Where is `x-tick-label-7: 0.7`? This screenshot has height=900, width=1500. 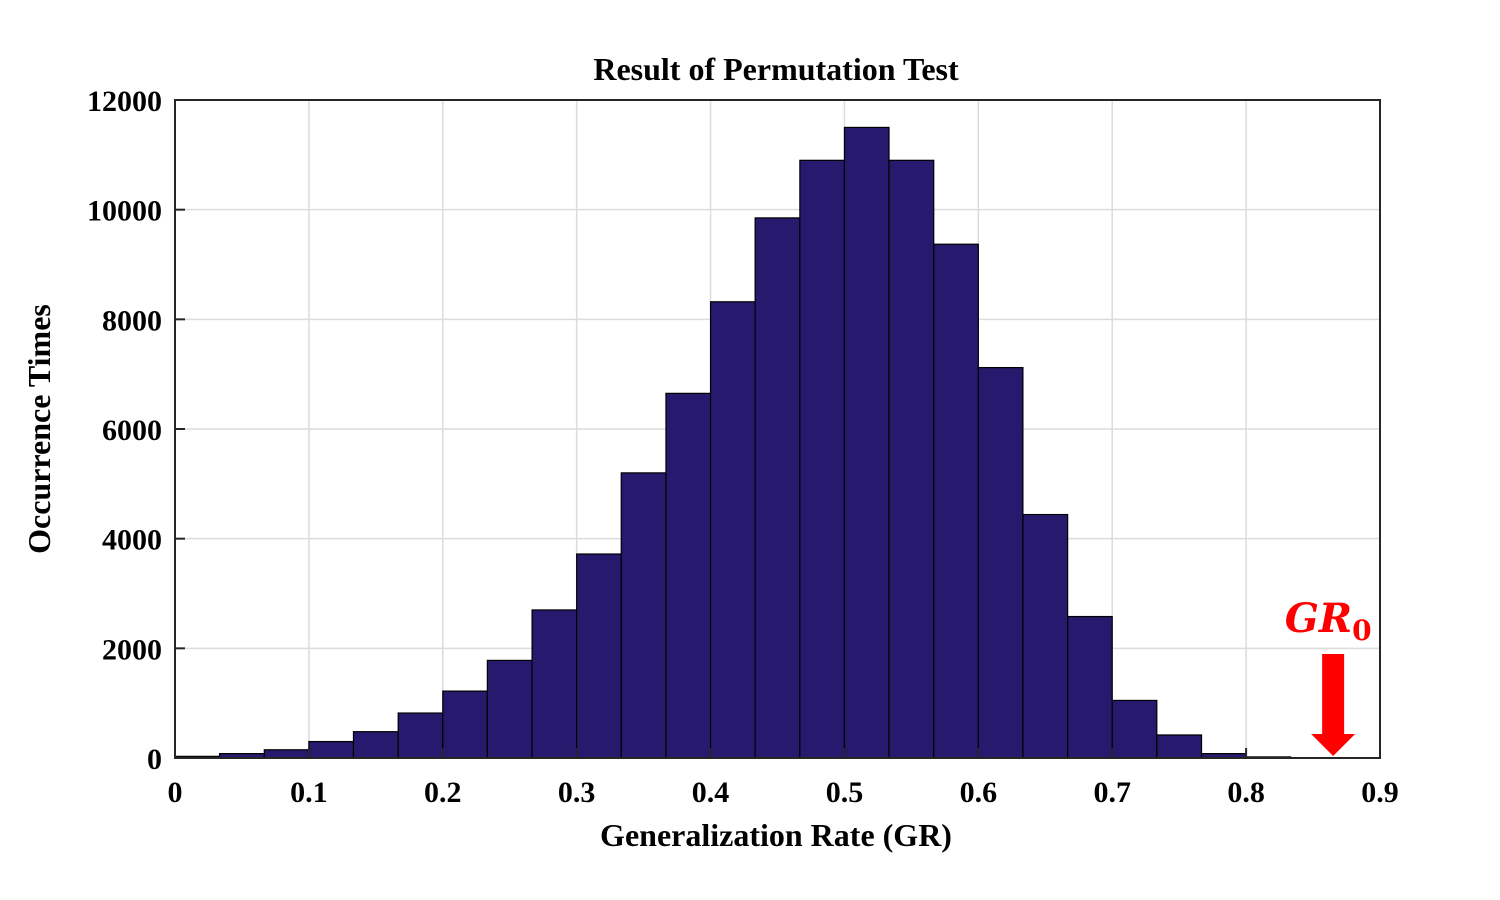 x-tick-label-7: 0.7 is located at coordinates (1112, 792).